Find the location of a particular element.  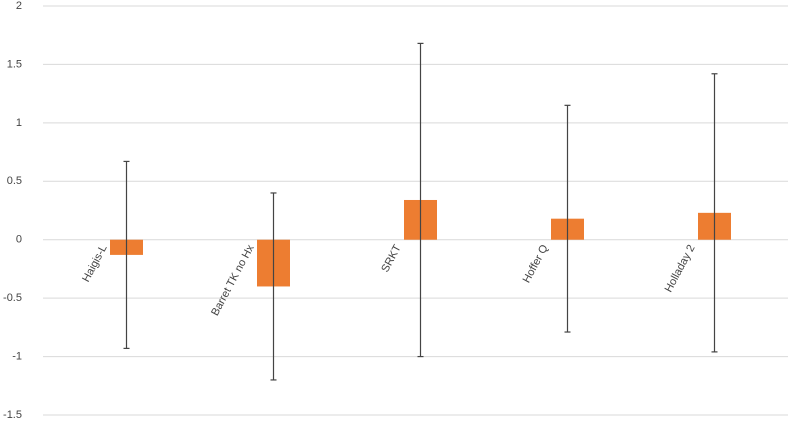

y-tick-label: 1 is located at coordinates (19, 123).